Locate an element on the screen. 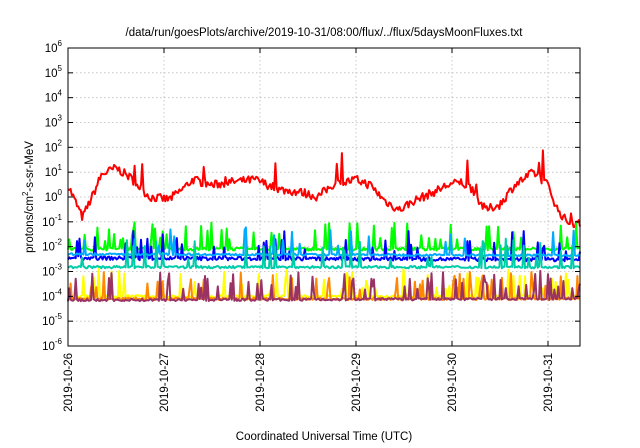 This screenshot has height=448, width=640. x-tick-label: 2019-10-27 is located at coordinates (165, 382).